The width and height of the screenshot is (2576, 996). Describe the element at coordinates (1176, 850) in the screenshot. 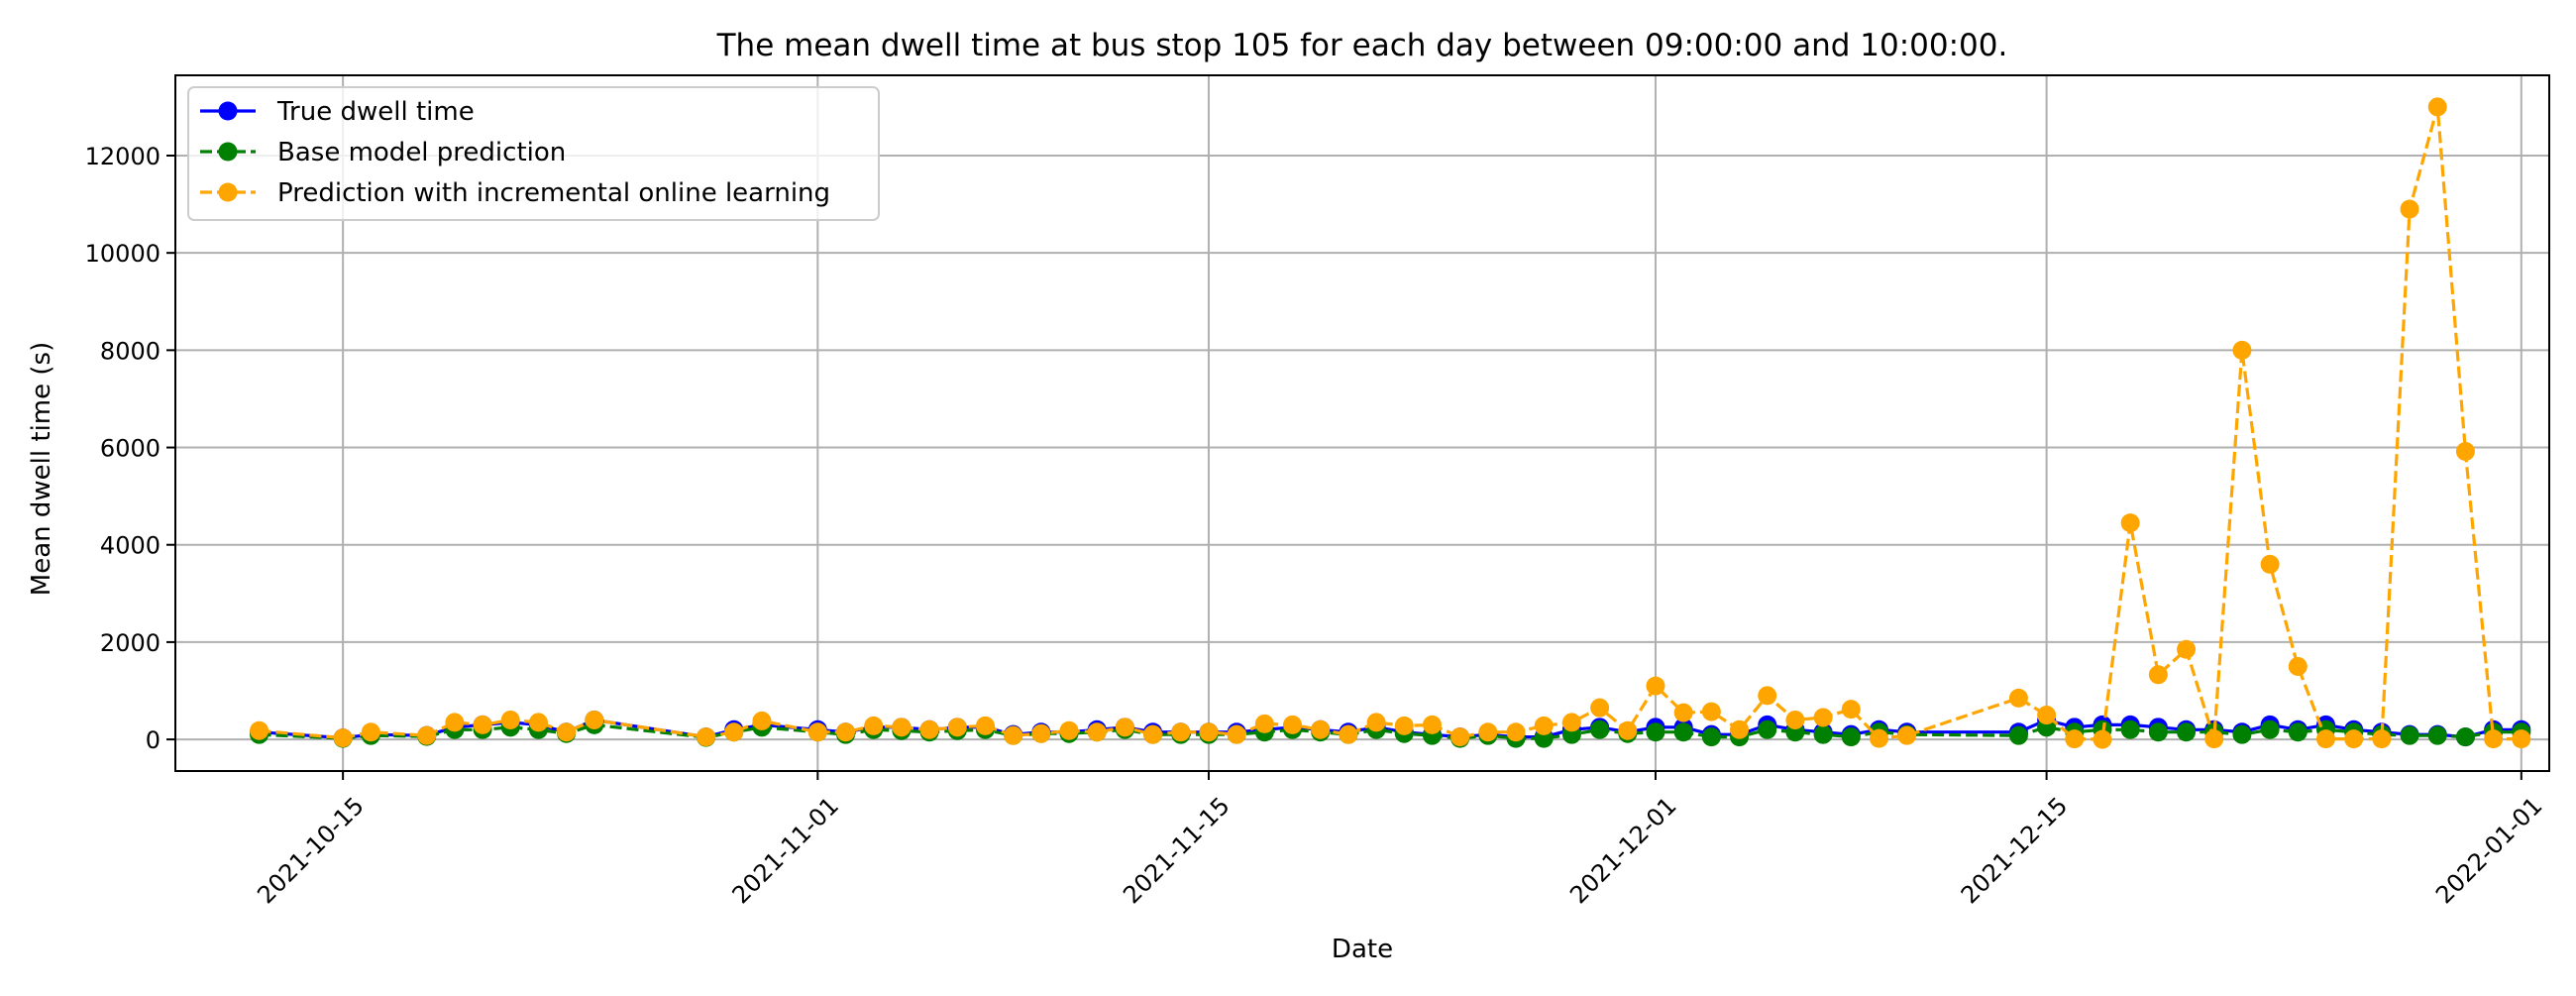

I see `x-tick-label: 2021-11-15` at that location.